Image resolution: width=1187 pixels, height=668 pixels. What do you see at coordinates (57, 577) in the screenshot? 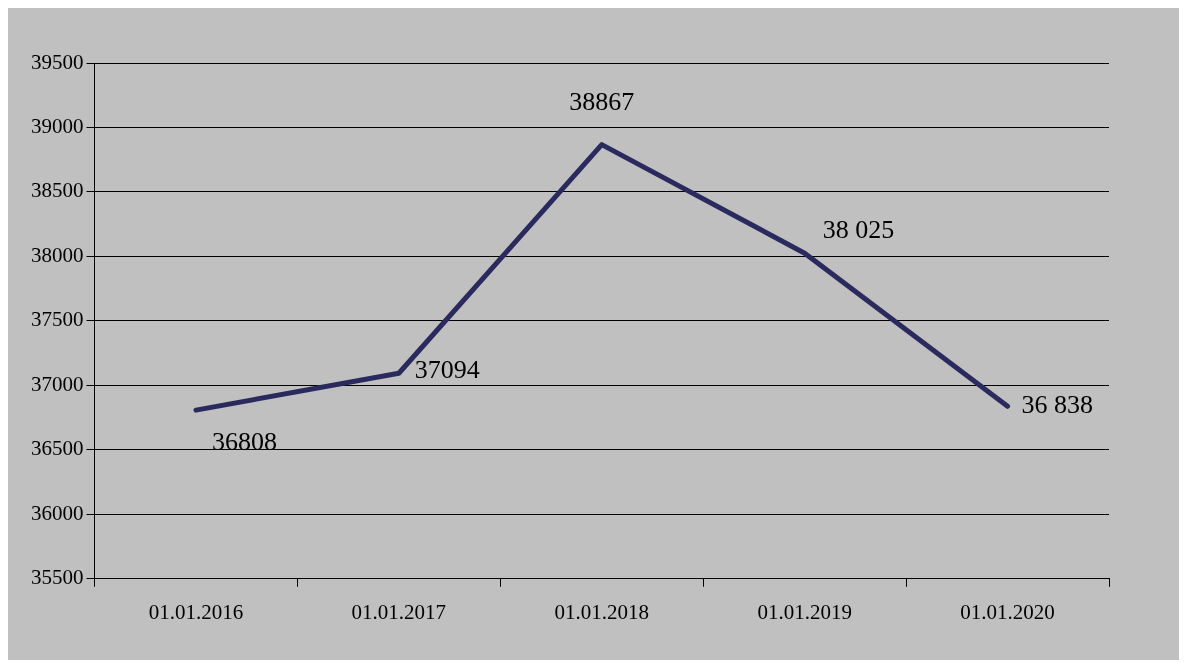
I see `y-tick-label: 35500` at bounding box center [57, 577].